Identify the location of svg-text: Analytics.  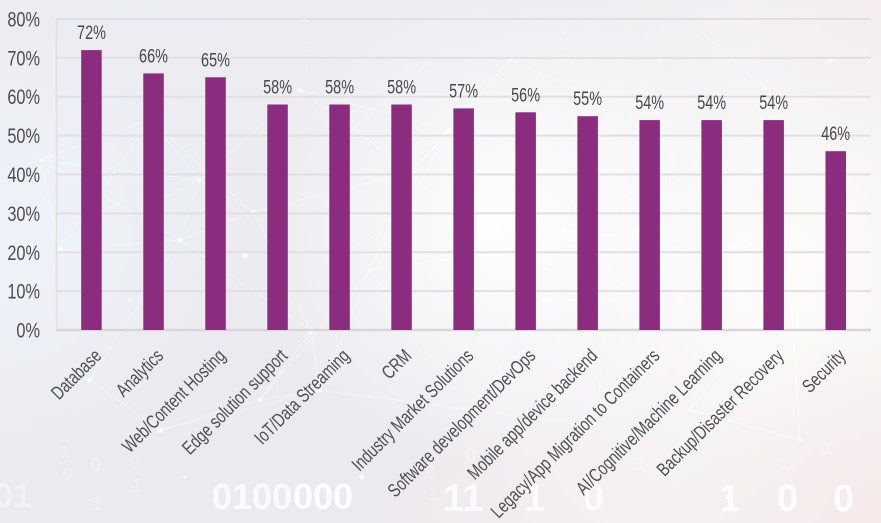
(140, 373).